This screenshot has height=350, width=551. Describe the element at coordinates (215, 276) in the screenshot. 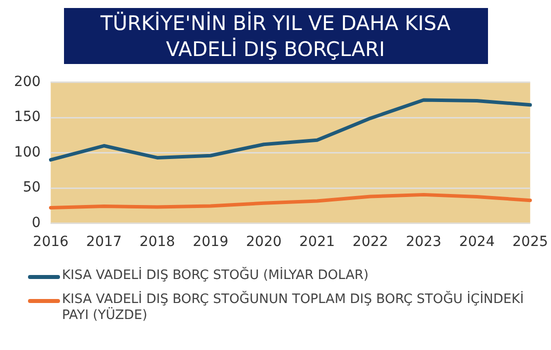

I see `legend-label: KISA VADELİ DIŞ BORÇ STOĞU (MİLYAR DOLAR)` at that location.